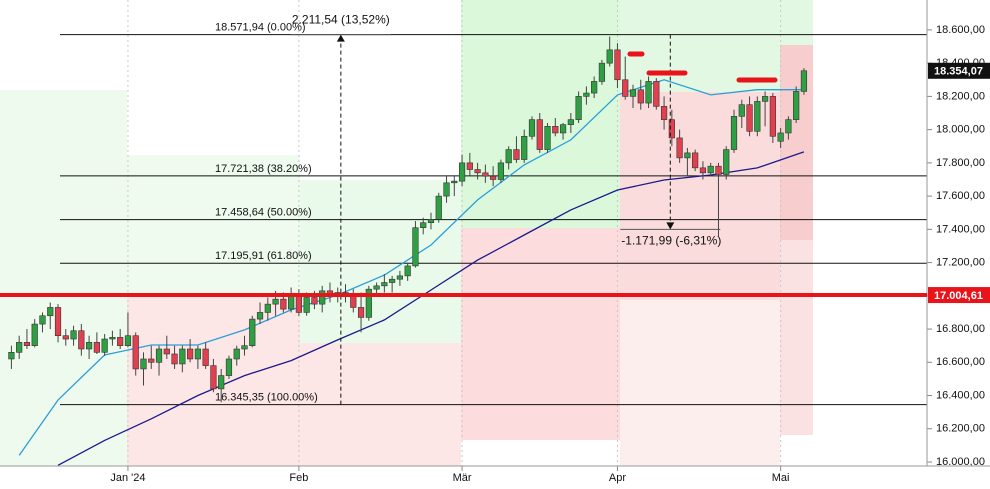 This screenshot has width=990, height=489. What do you see at coordinates (462, 478) in the screenshot?
I see `x-tick-label: Mär` at bounding box center [462, 478].